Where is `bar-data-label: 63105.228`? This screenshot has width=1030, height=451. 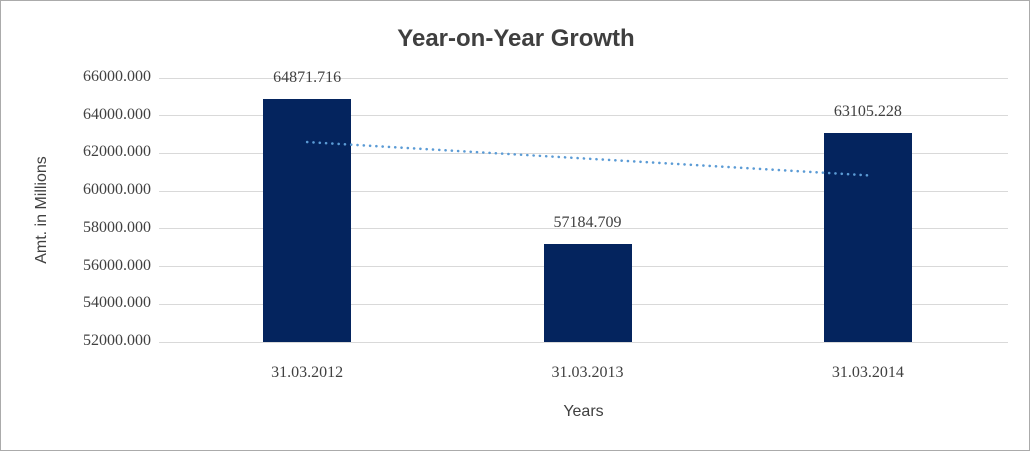
bar-data-label: 63105.228 is located at coordinates (867, 111).